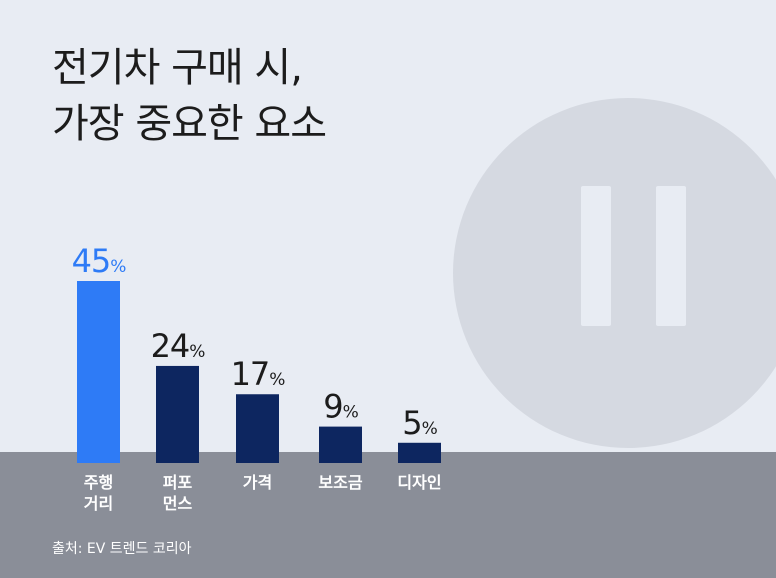 The height and width of the screenshot is (578, 776). What do you see at coordinates (258, 374) in the screenshot?
I see `value-label-2: 17%` at bounding box center [258, 374].